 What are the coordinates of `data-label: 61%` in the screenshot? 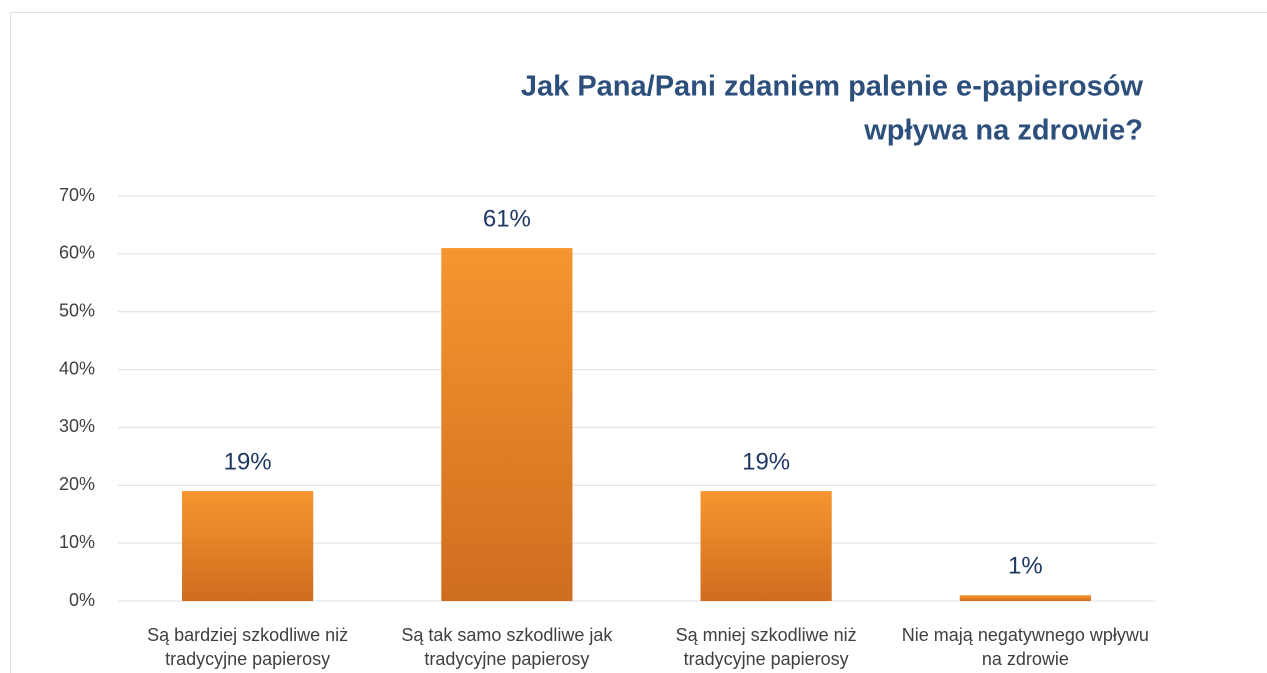 It's located at (507, 218).